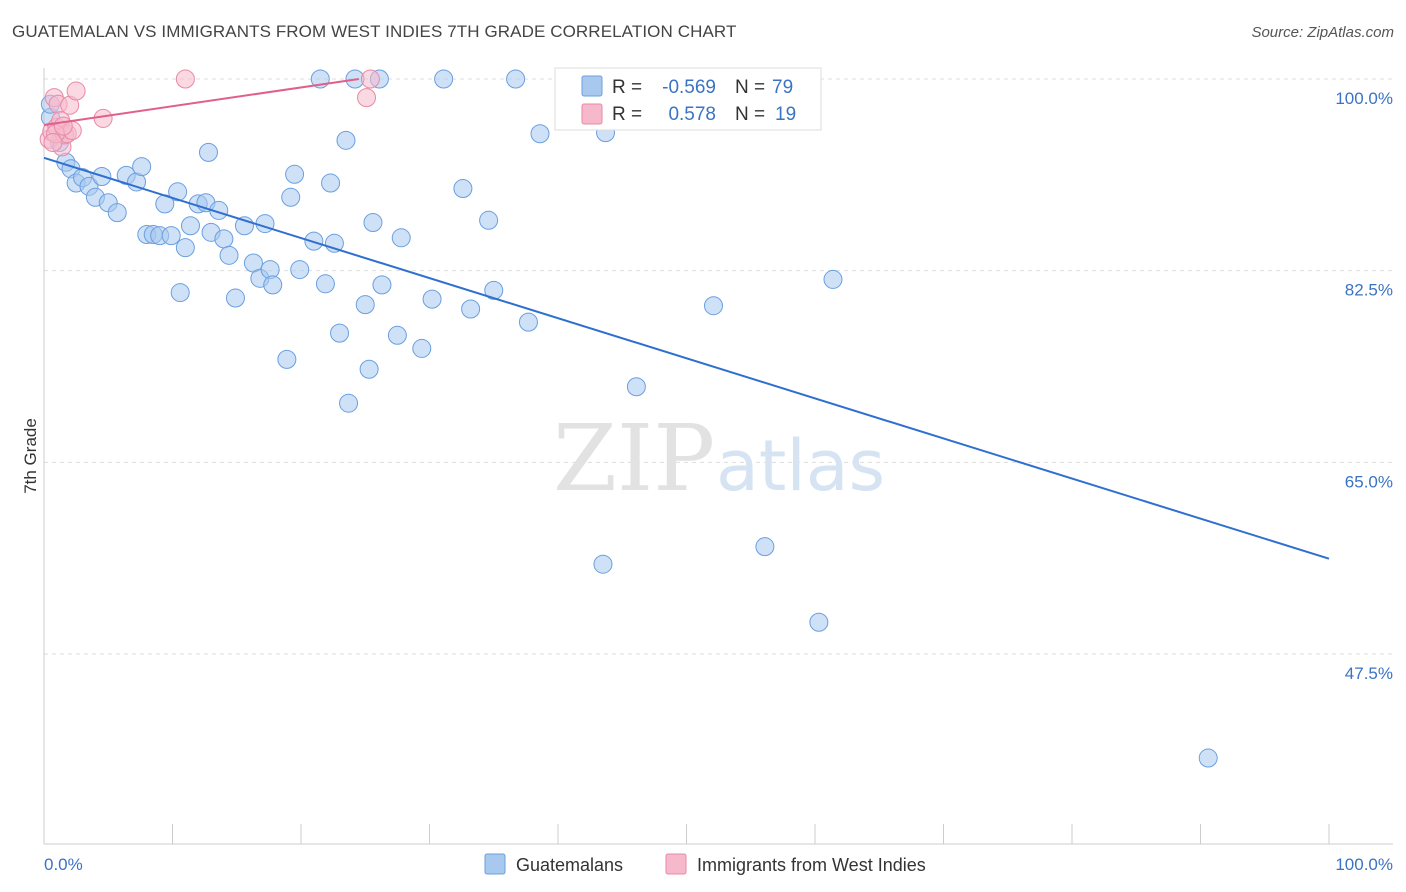 Image resolution: width=1406 pixels, height=892 pixels. Describe the element at coordinates (1364, 386) in the screenshot. I see `y-tick-labels: 100.0% 82.5% 65.0% 47.5%` at that location.